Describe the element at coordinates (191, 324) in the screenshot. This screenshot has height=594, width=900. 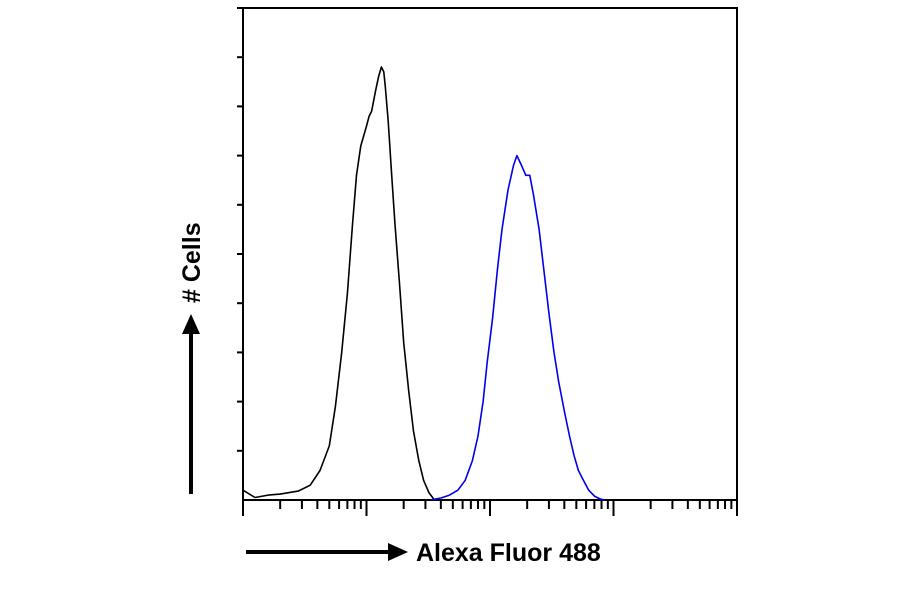
I see `y-axis-arrow-head` at that location.